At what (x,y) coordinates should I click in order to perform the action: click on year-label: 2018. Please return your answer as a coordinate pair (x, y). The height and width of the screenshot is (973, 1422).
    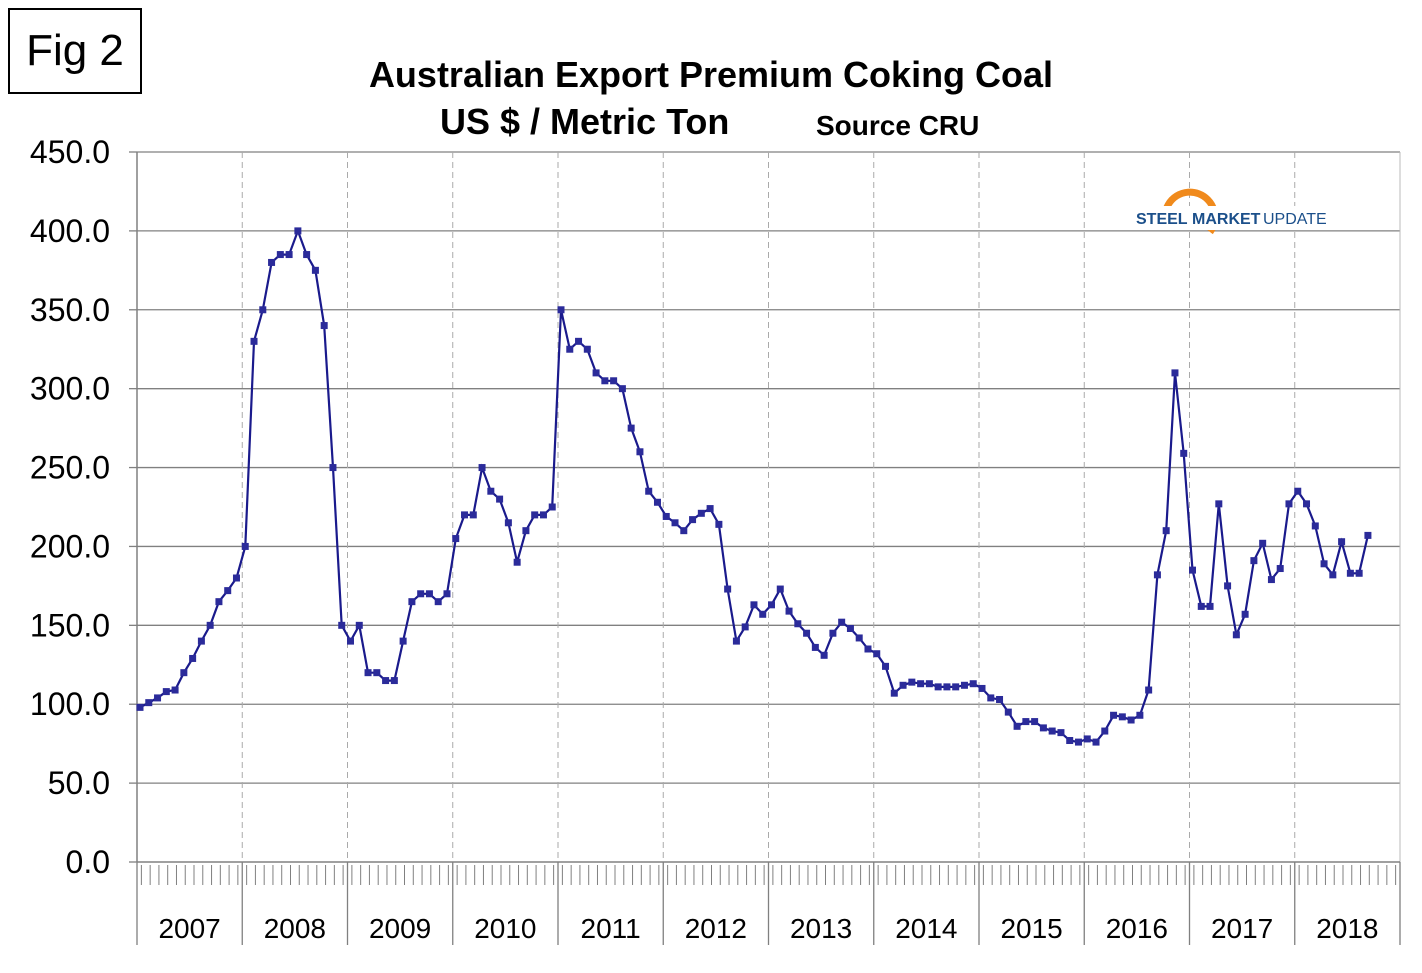
    Looking at the image, I should click on (1347, 928).